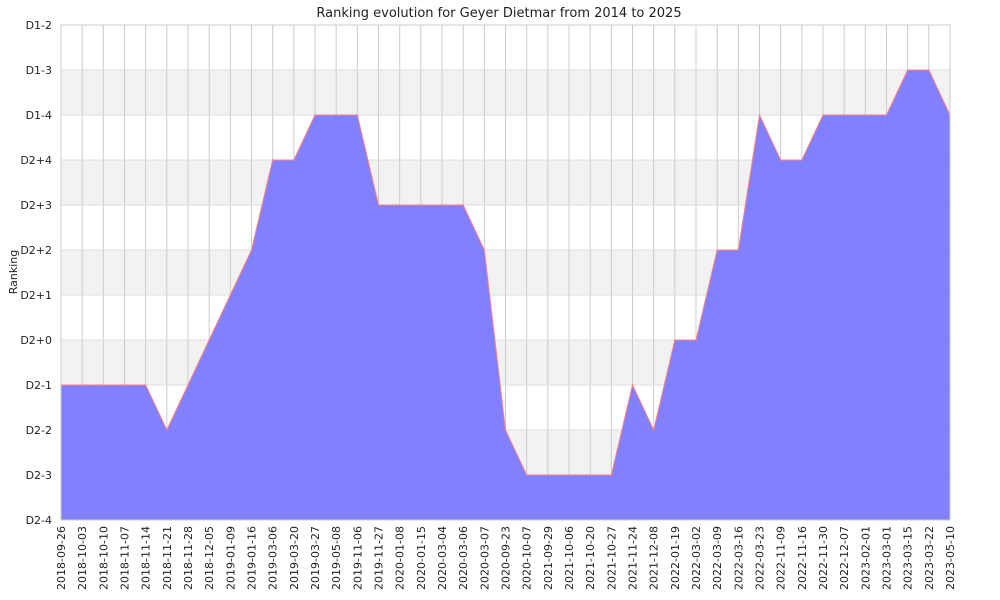 The image size is (1000, 600). What do you see at coordinates (36, 205) in the screenshot?
I see `y-tick-label-7: D2+3` at bounding box center [36, 205].